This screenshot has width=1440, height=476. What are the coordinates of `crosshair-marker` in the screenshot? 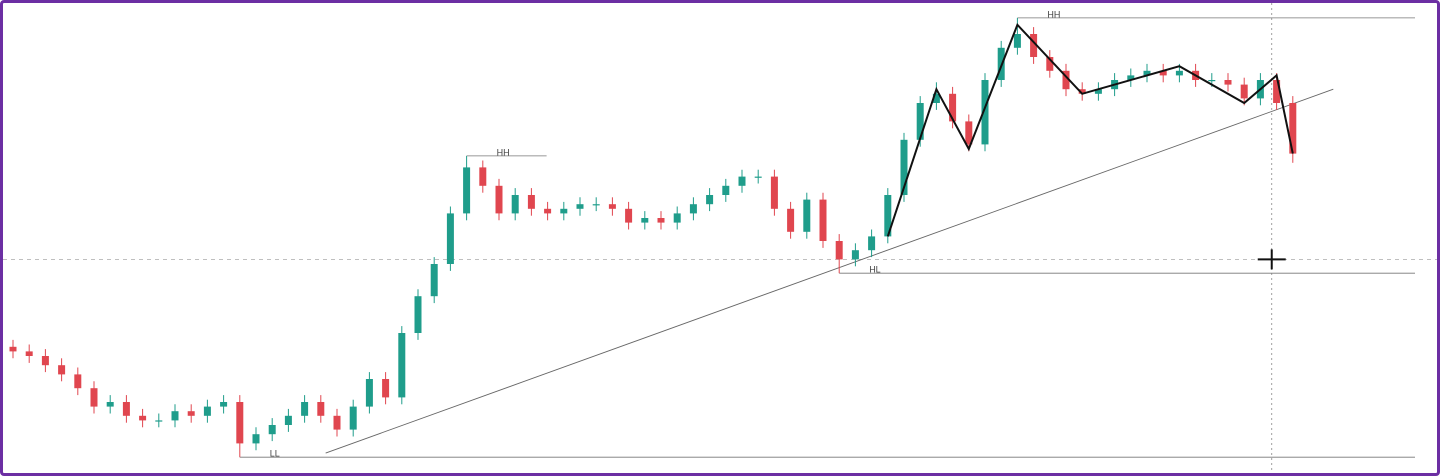 It's located at (1271, 259).